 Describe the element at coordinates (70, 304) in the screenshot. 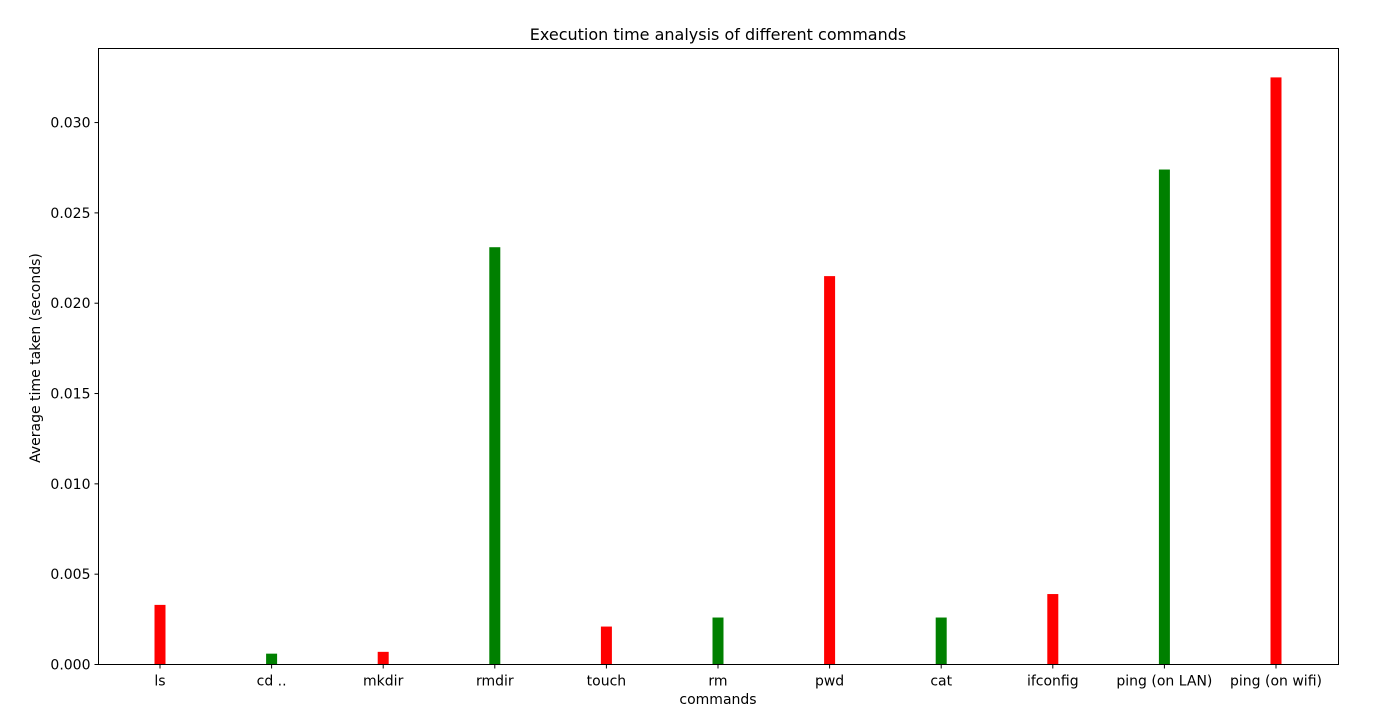

I see `y-tick-label: 0.020` at that location.